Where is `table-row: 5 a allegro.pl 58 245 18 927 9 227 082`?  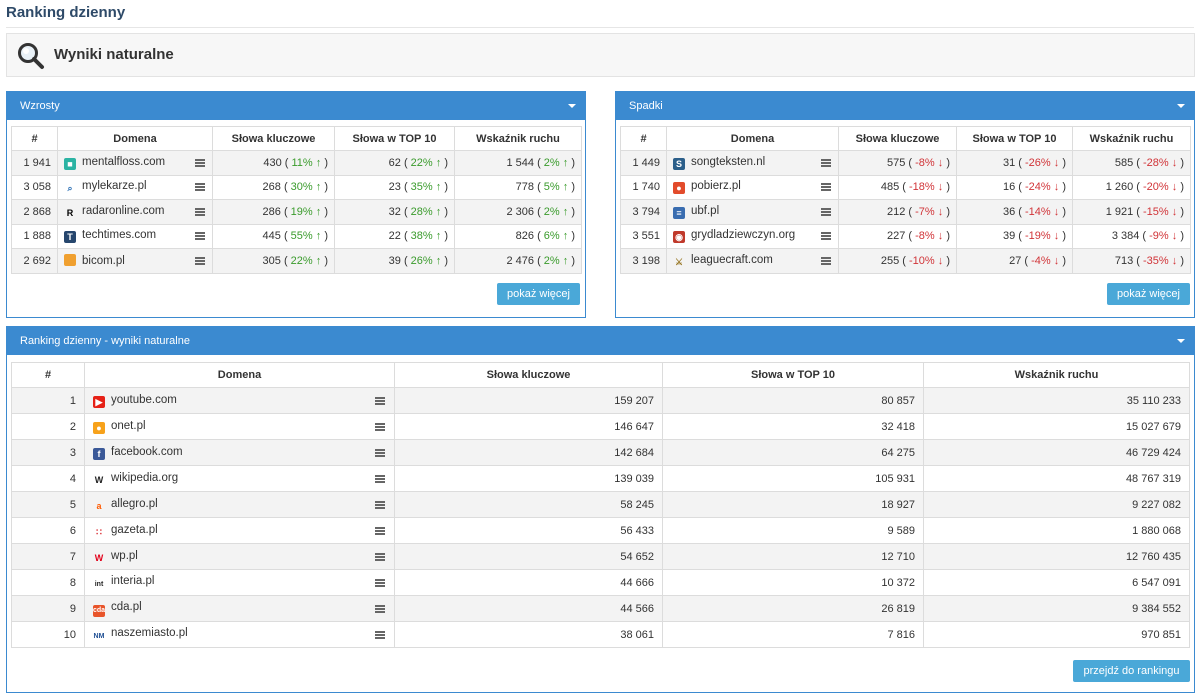
table-row: 5 a allegro.pl 58 245 18 927 9 227 082 is located at coordinates (600, 504).